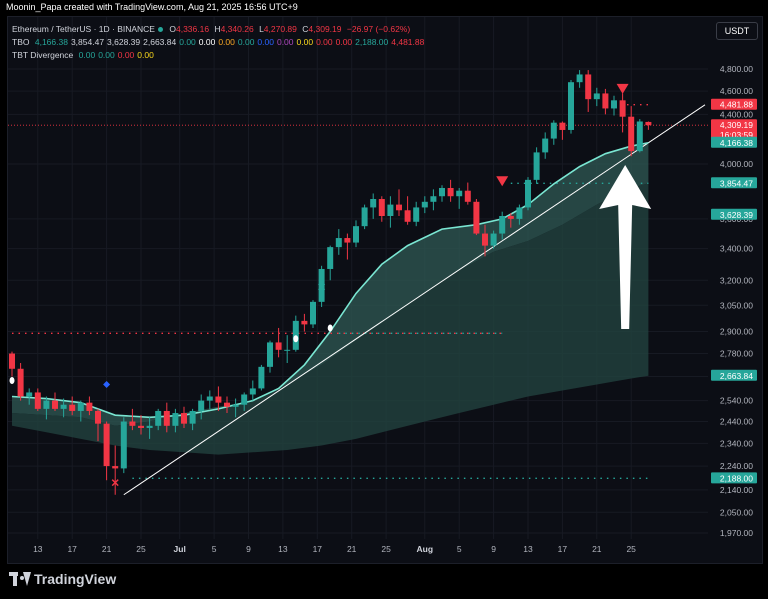  Describe the element at coordinates (237, 29) in the screenshot. I see `high-value: 4,340.26` at that location.